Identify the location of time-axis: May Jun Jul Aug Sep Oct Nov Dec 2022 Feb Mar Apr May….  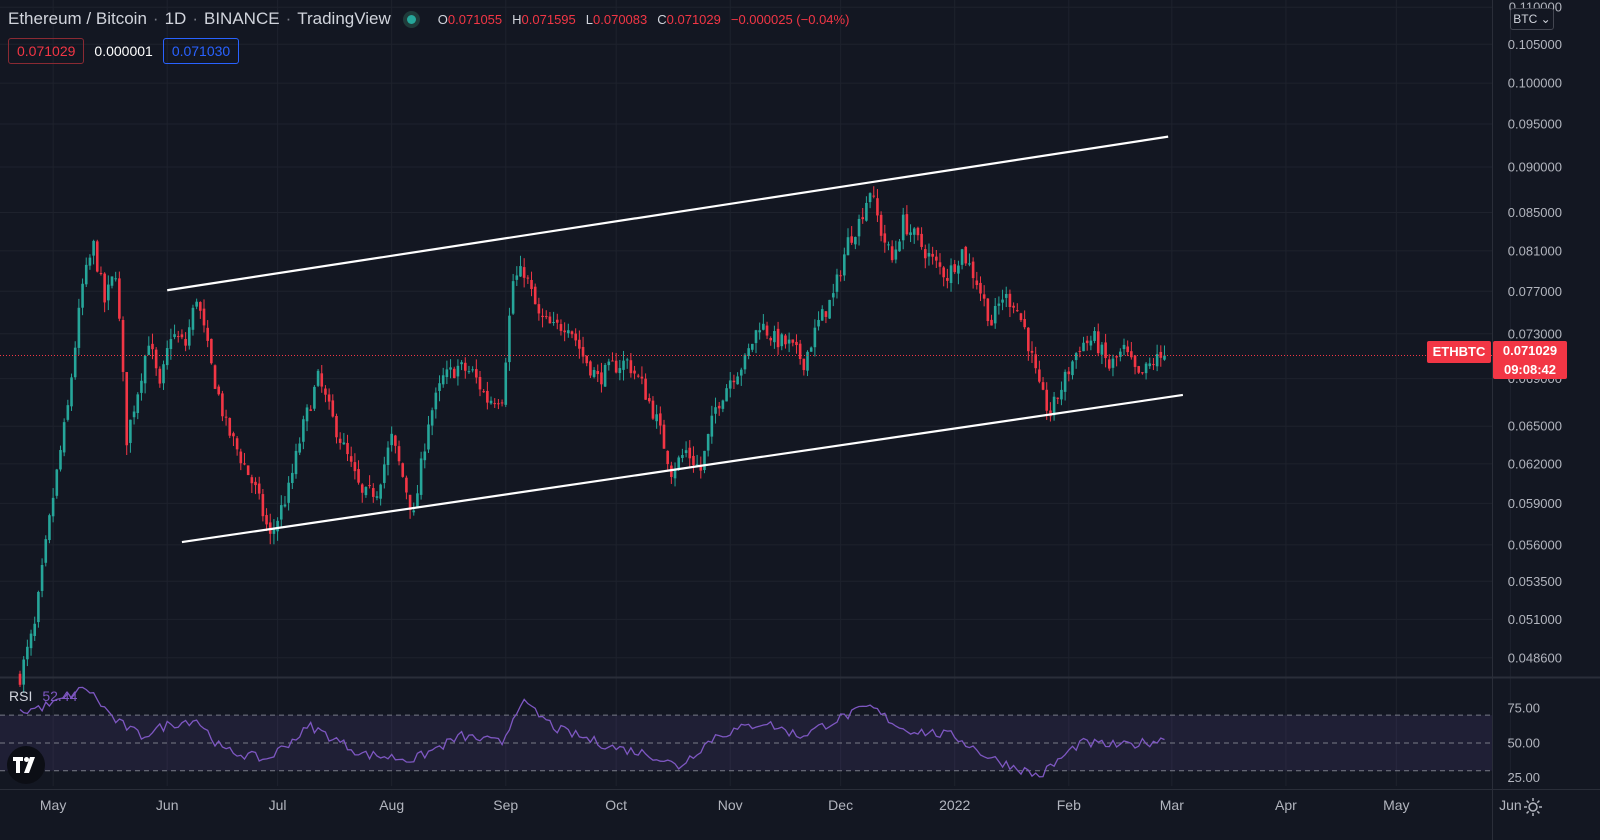
(781, 805).